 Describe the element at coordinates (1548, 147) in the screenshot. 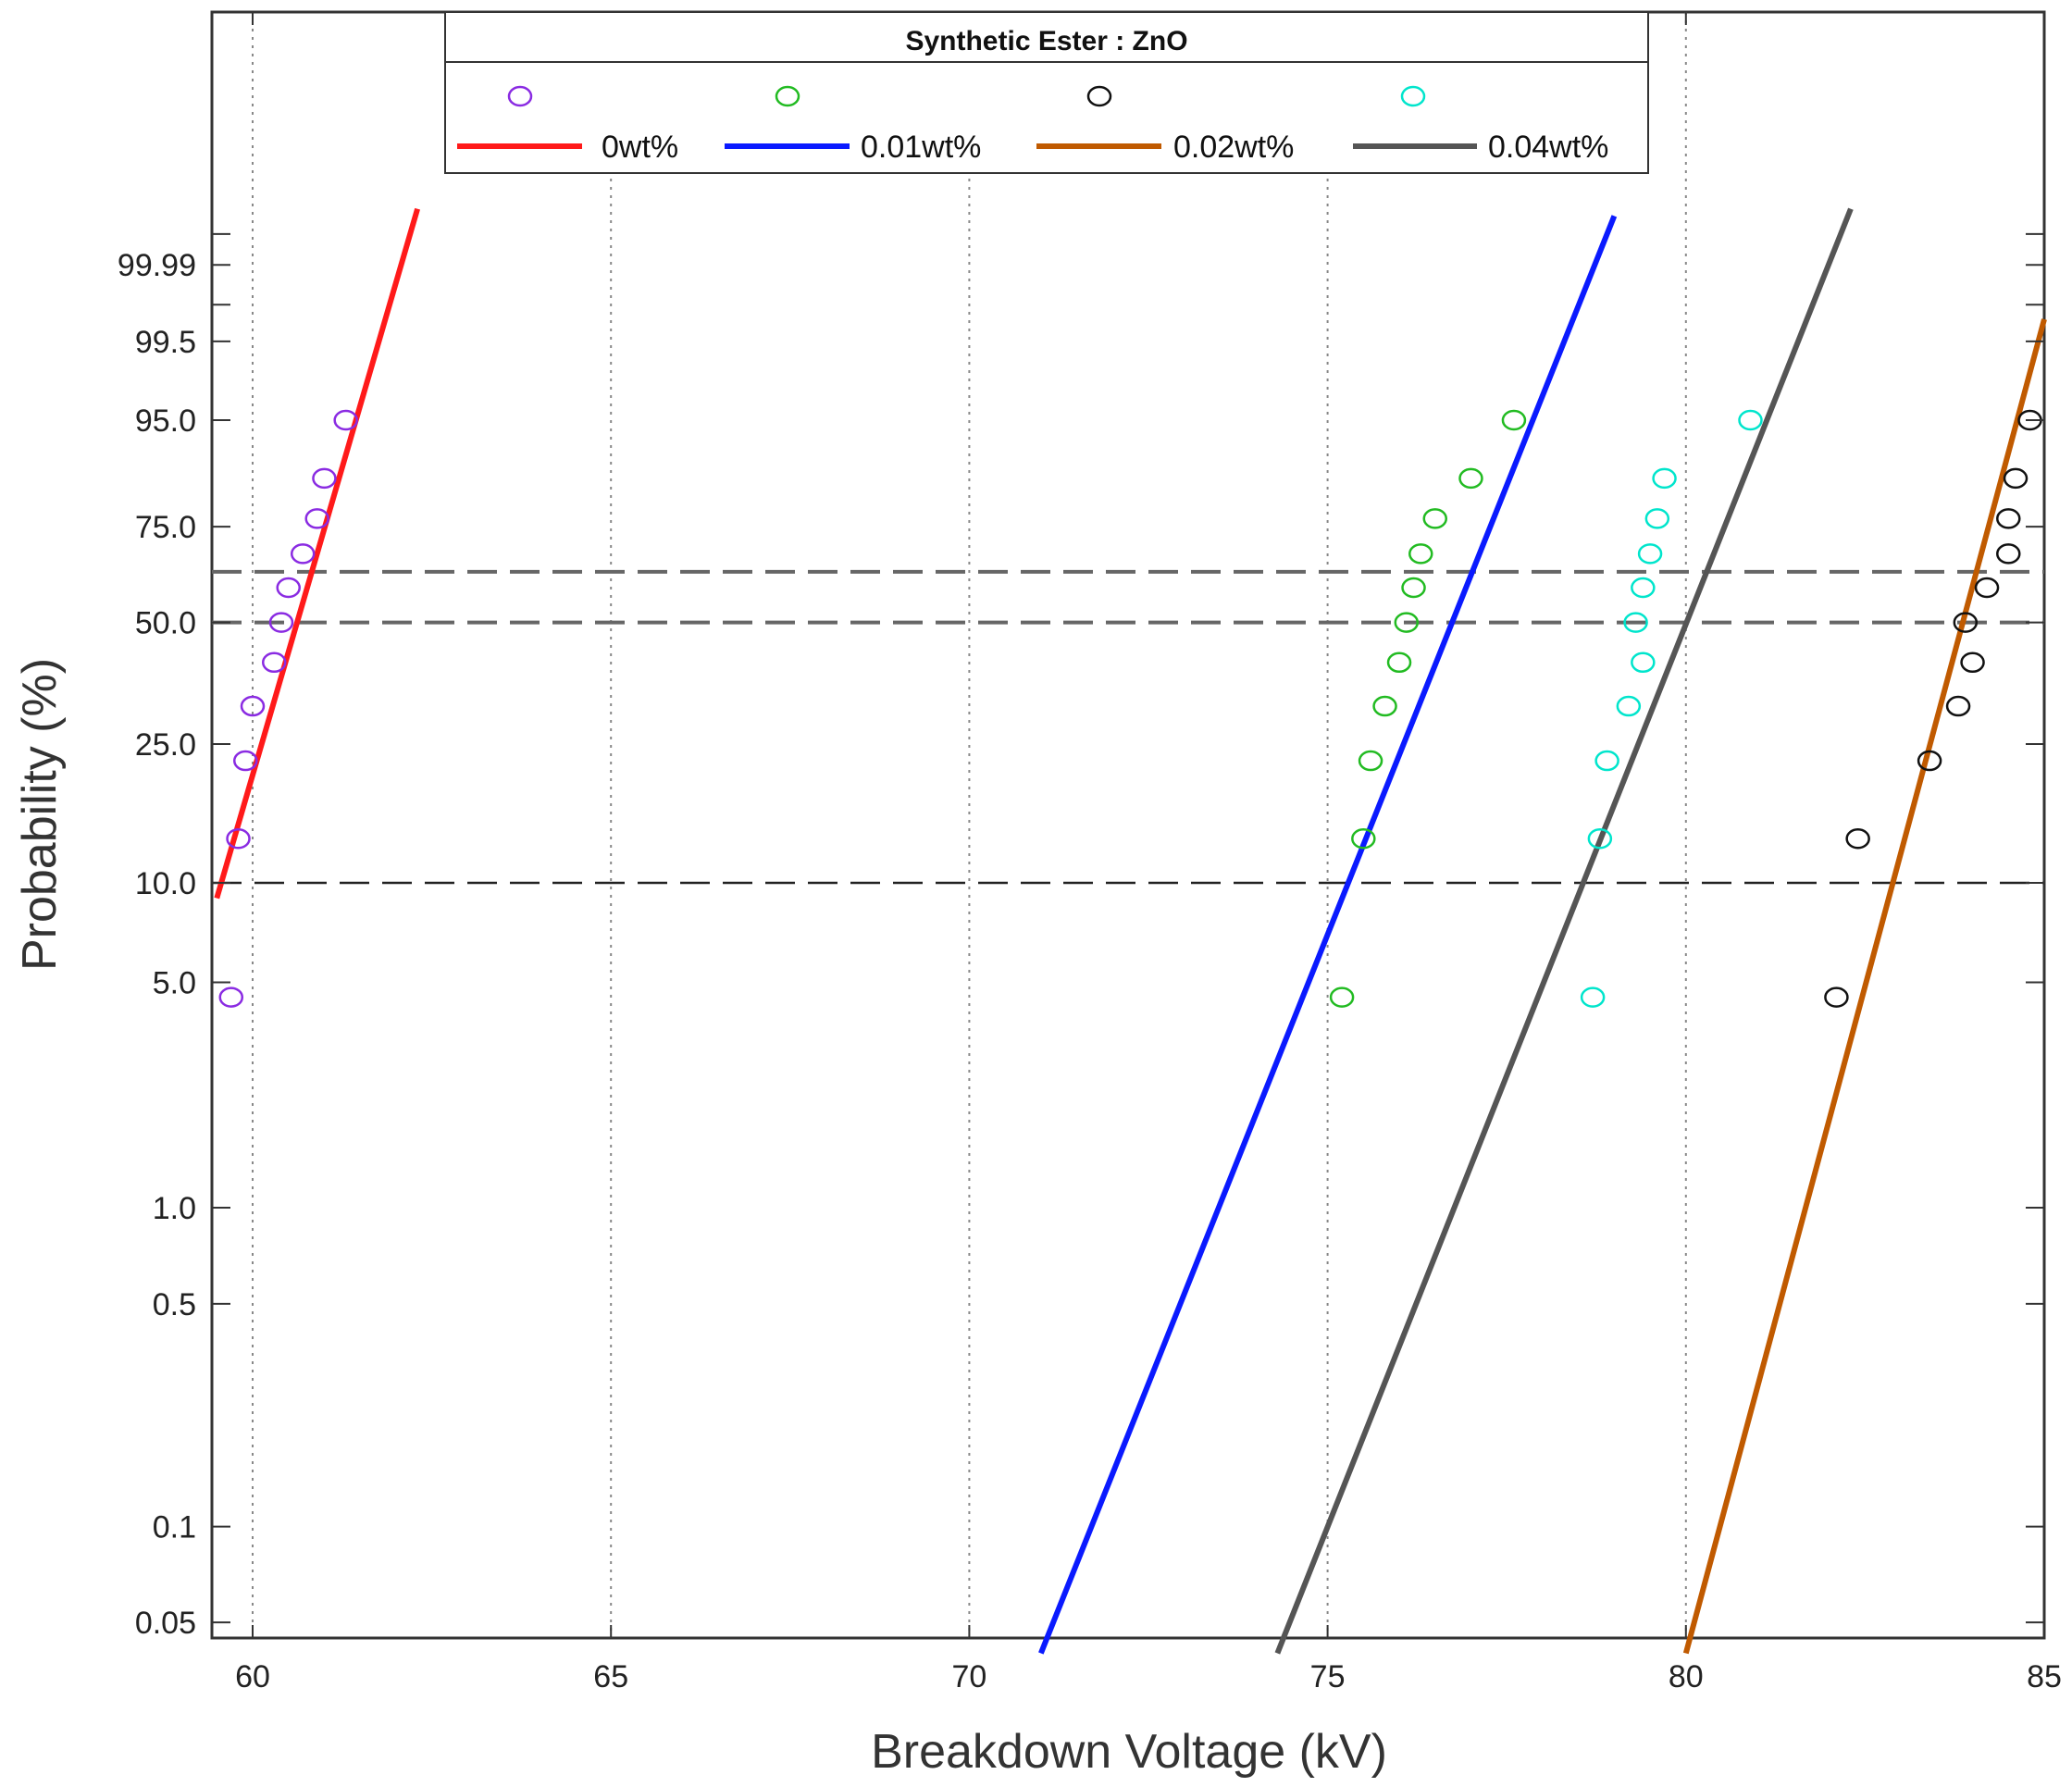

I see `legend-label-3: 0.04wt%` at that location.